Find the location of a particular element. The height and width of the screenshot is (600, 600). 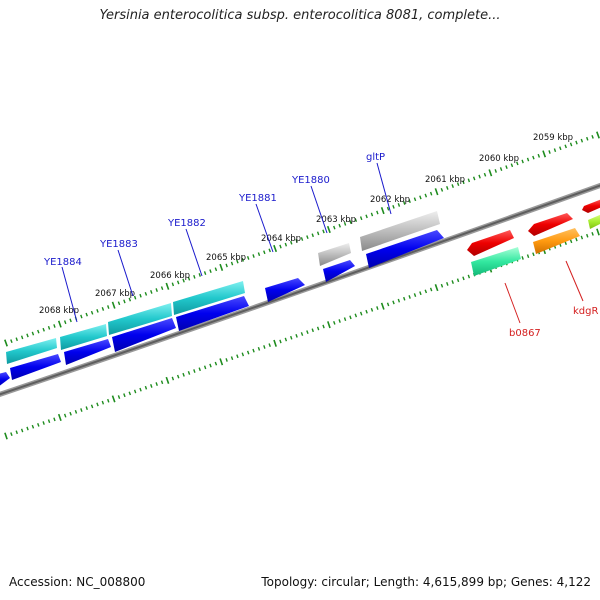

ruler-label: 2068 kbp is located at coordinates (59, 311).